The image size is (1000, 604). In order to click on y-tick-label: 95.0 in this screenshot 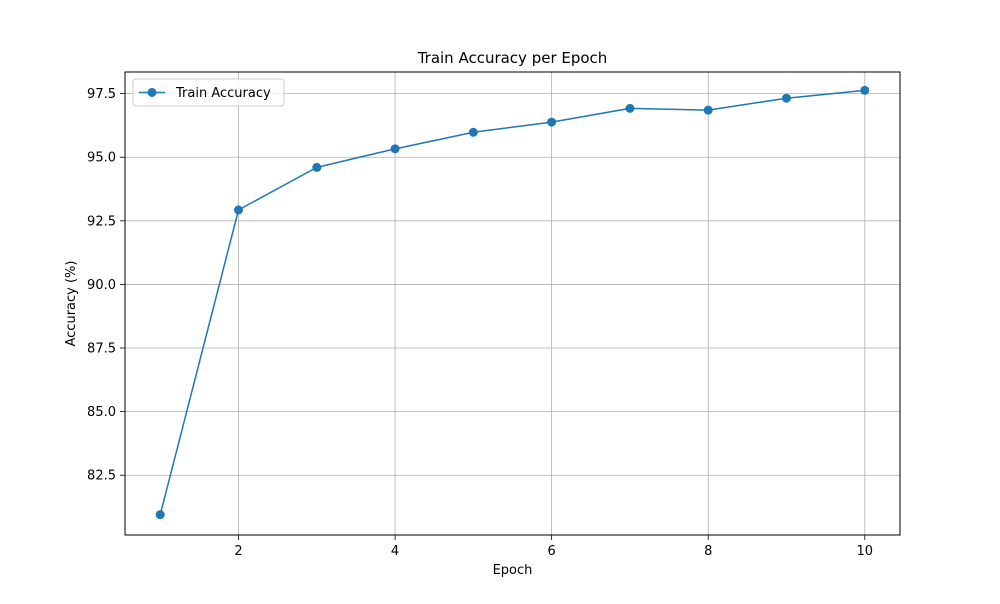, I will do `click(101, 158)`.